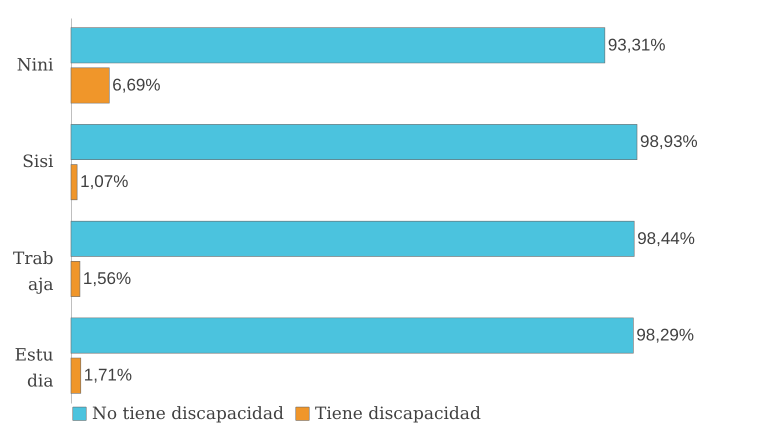  Describe the element at coordinates (107, 278) in the screenshot. I see `data-label: 1,56%` at that location.